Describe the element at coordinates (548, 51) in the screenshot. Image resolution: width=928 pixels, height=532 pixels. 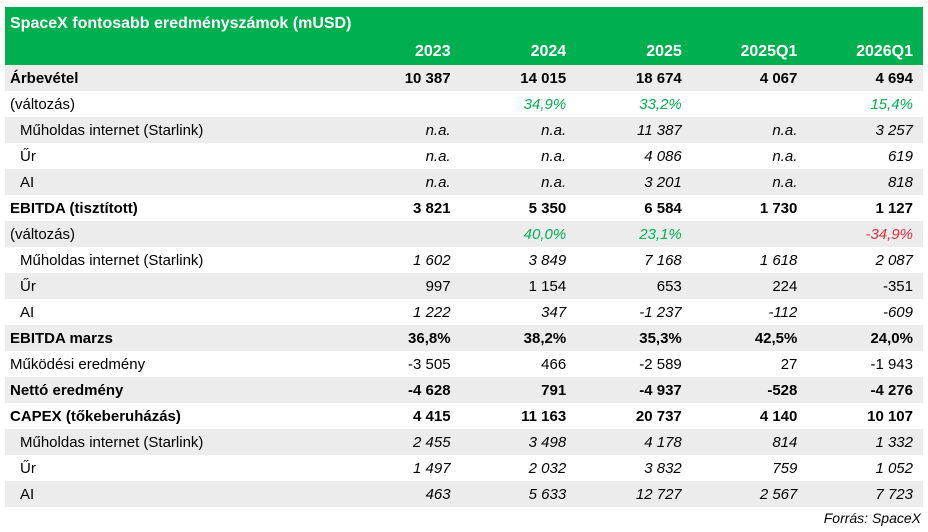
I see `header-year: 2024` at that location.